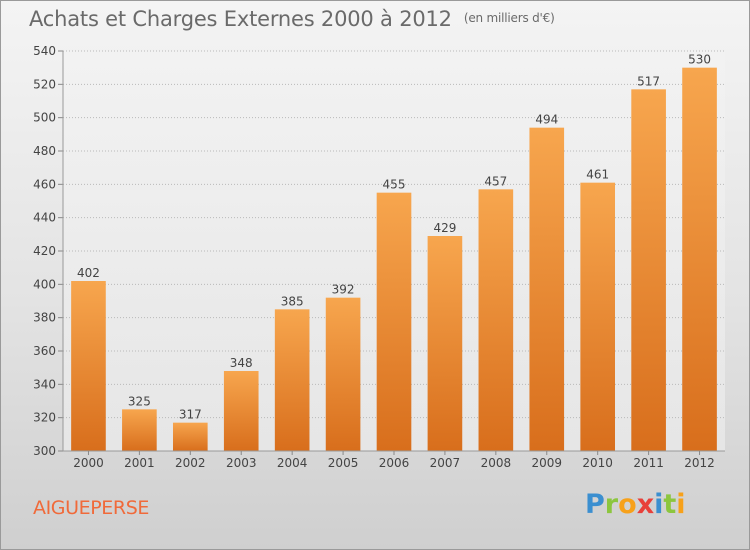  Describe the element at coordinates (394, 185) in the screenshot. I see `bar-value-label: 455` at that location.